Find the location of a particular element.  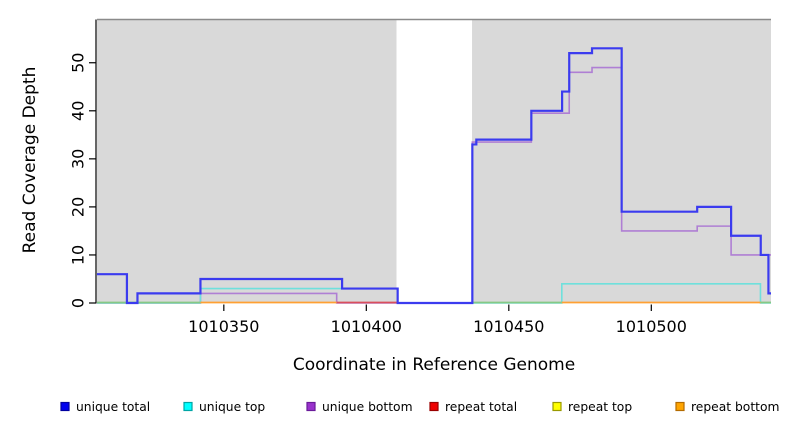

y-tick-label: 30 is located at coordinates (78, 159).